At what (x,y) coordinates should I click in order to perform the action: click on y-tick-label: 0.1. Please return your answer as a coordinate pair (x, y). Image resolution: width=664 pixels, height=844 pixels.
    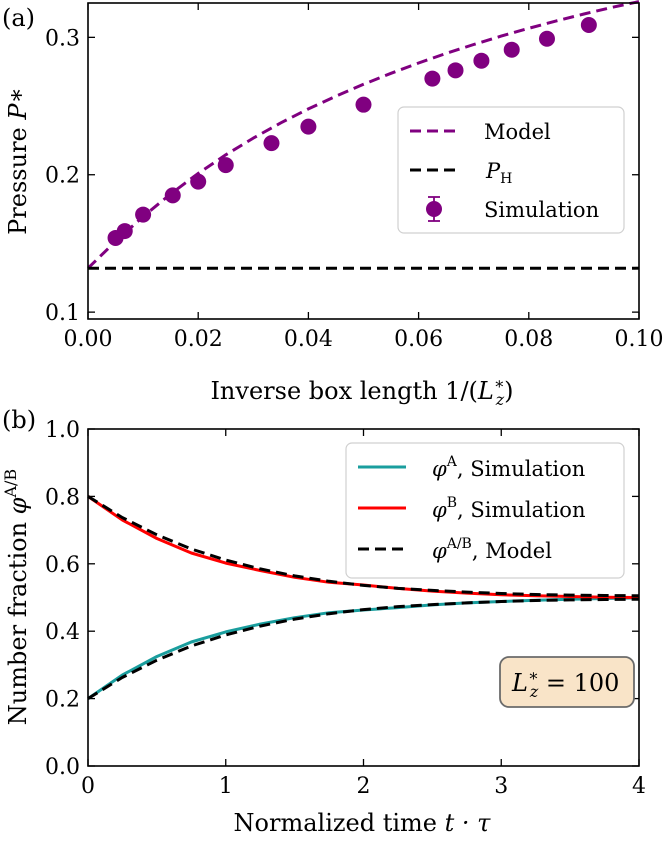
    Looking at the image, I should click on (62, 313).